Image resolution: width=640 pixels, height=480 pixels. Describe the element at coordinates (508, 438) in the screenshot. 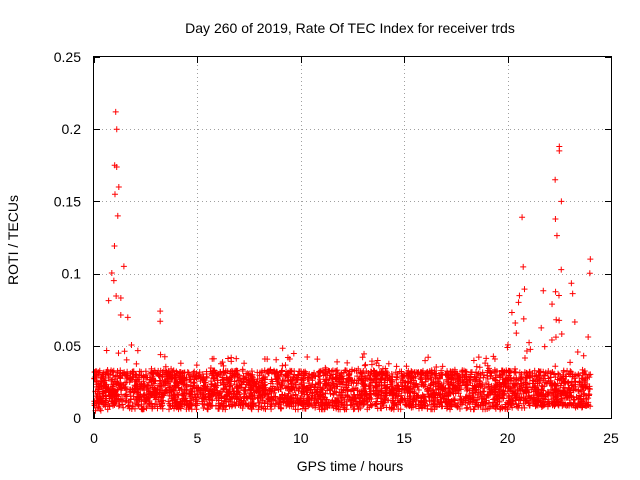

I see `x-tick-label: 20` at that location.